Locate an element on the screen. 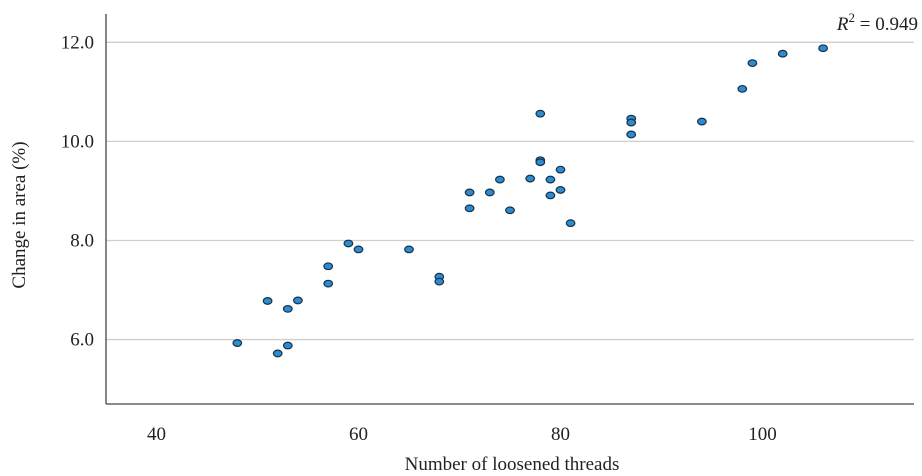  r-squared-exponent: 2 is located at coordinates (852, 17).